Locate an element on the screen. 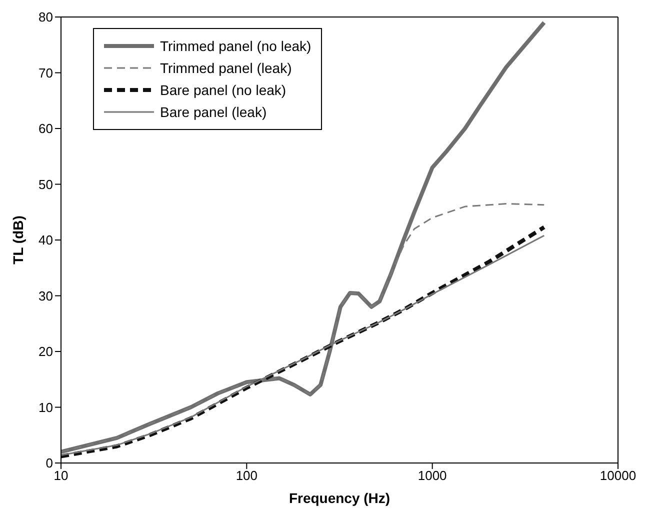  legend-label: Bare panel (leak) is located at coordinates (213, 112).